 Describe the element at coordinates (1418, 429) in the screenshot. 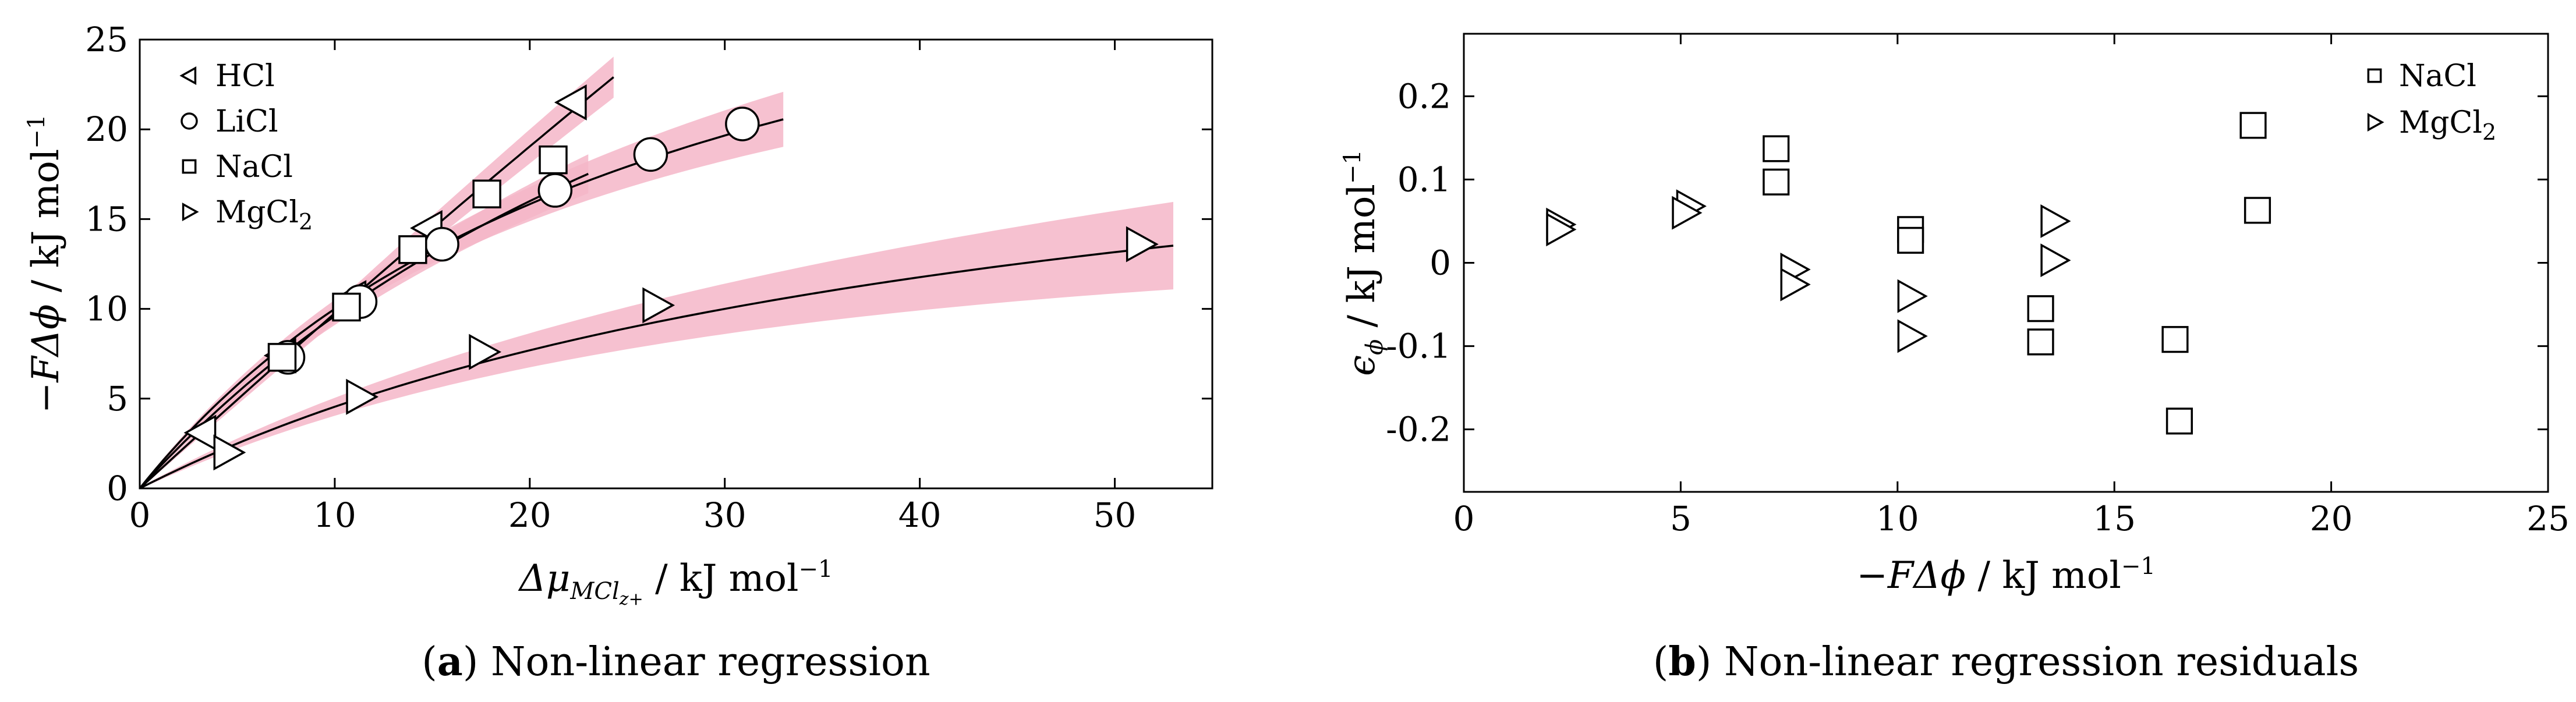

I see `b-y-tick-label: -0.2` at that location.